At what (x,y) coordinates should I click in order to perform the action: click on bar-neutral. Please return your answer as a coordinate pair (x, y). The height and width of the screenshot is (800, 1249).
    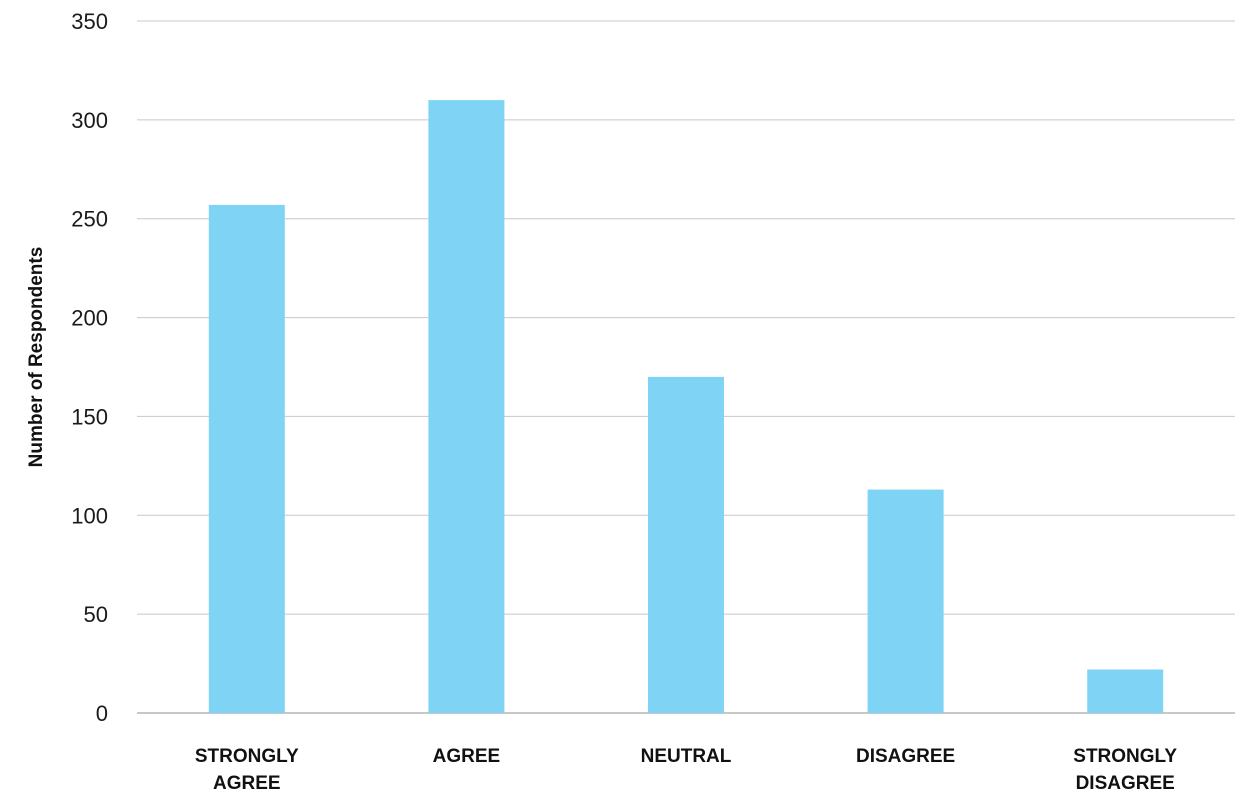
    Looking at the image, I should click on (686, 544).